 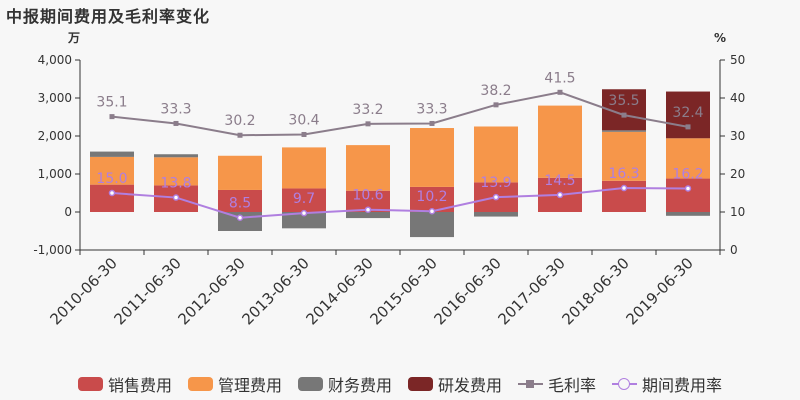 What do you see at coordinates (52, 250) in the screenshot?
I see `left-tick-label: -1,000` at bounding box center [52, 250].